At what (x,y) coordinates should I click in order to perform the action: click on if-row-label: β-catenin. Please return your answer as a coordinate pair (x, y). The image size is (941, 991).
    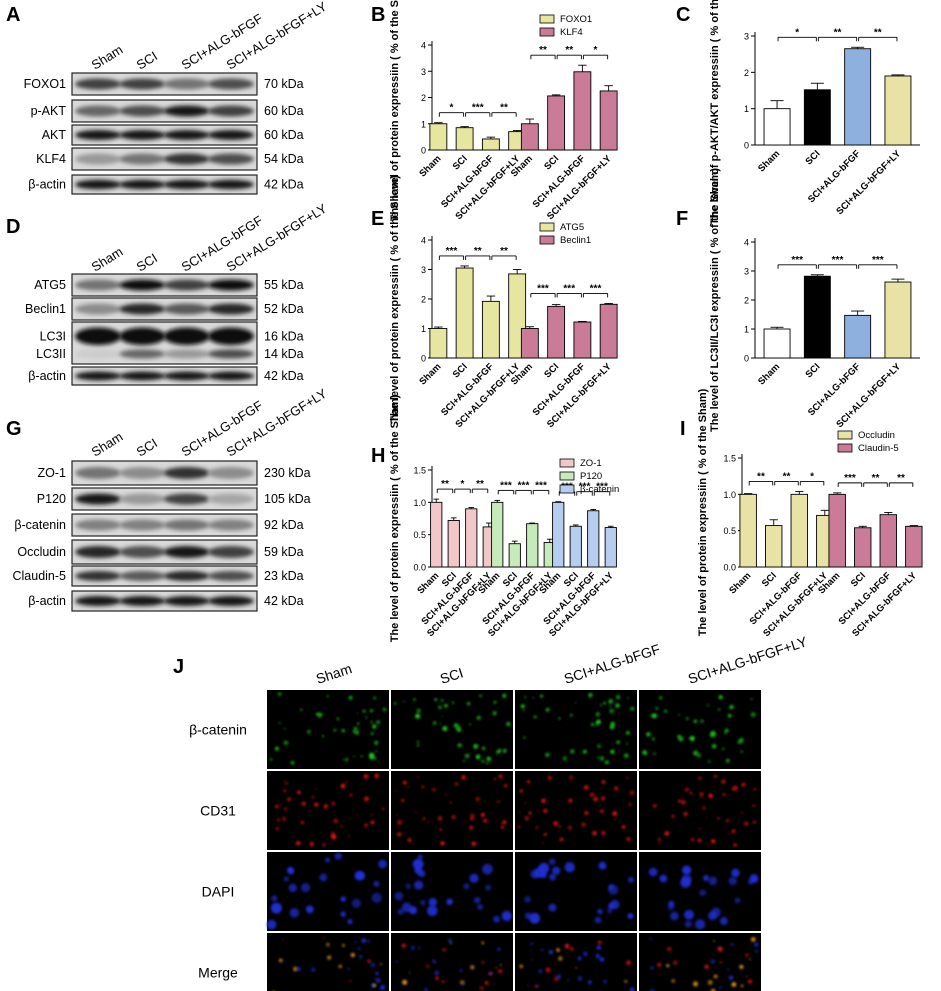
    Looking at the image, I should click on (218, 730).